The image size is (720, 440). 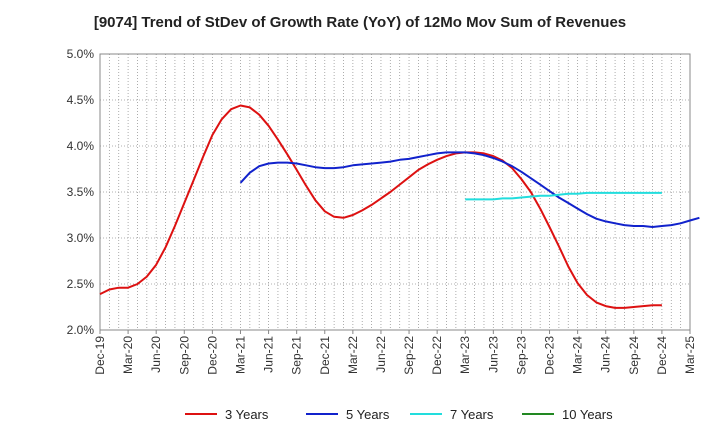 What do you see at coordinates (297, 355) in the screenshot?
I see `x-tick-label: Sep-21` at bounding box center [297, 355].